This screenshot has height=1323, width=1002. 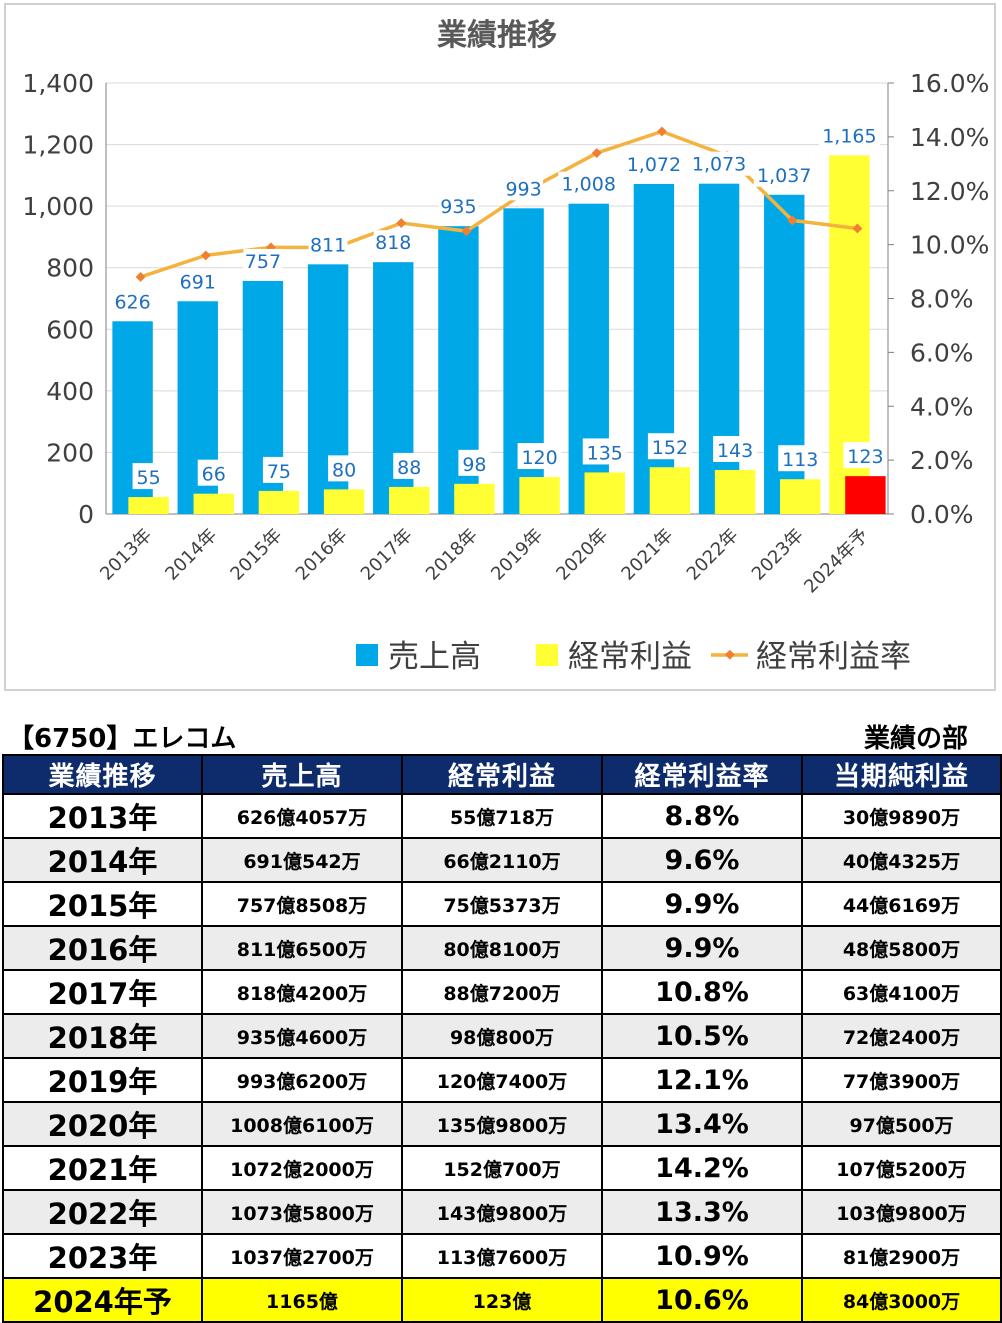 What do you see at coordinates (702, 1168) in the screenshot?
I see `ordinary-margin-cell: 14.2%` at bounding box center [702, 1168].